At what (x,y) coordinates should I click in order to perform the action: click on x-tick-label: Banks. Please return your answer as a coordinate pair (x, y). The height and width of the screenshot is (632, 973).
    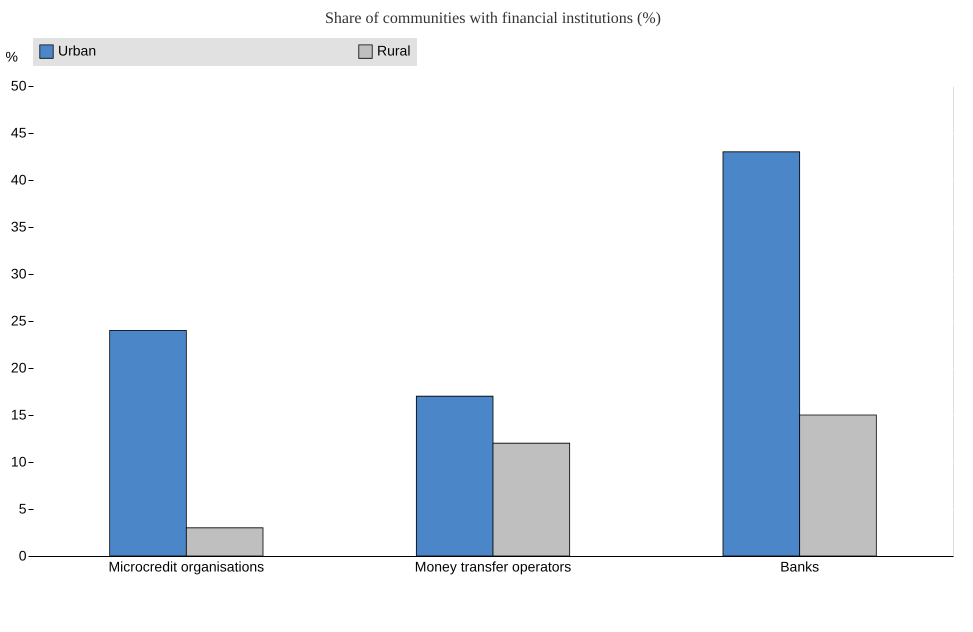
    Looking at the image, I should click on (800, 566).